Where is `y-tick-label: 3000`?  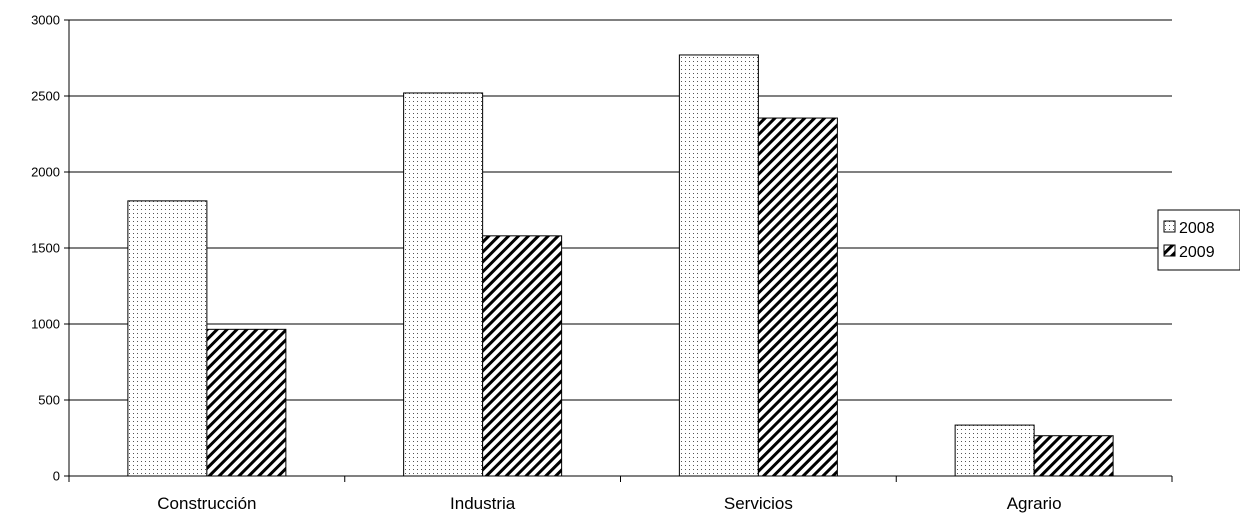
y-tick-label: 3000 is located at coordinates (45, 20).